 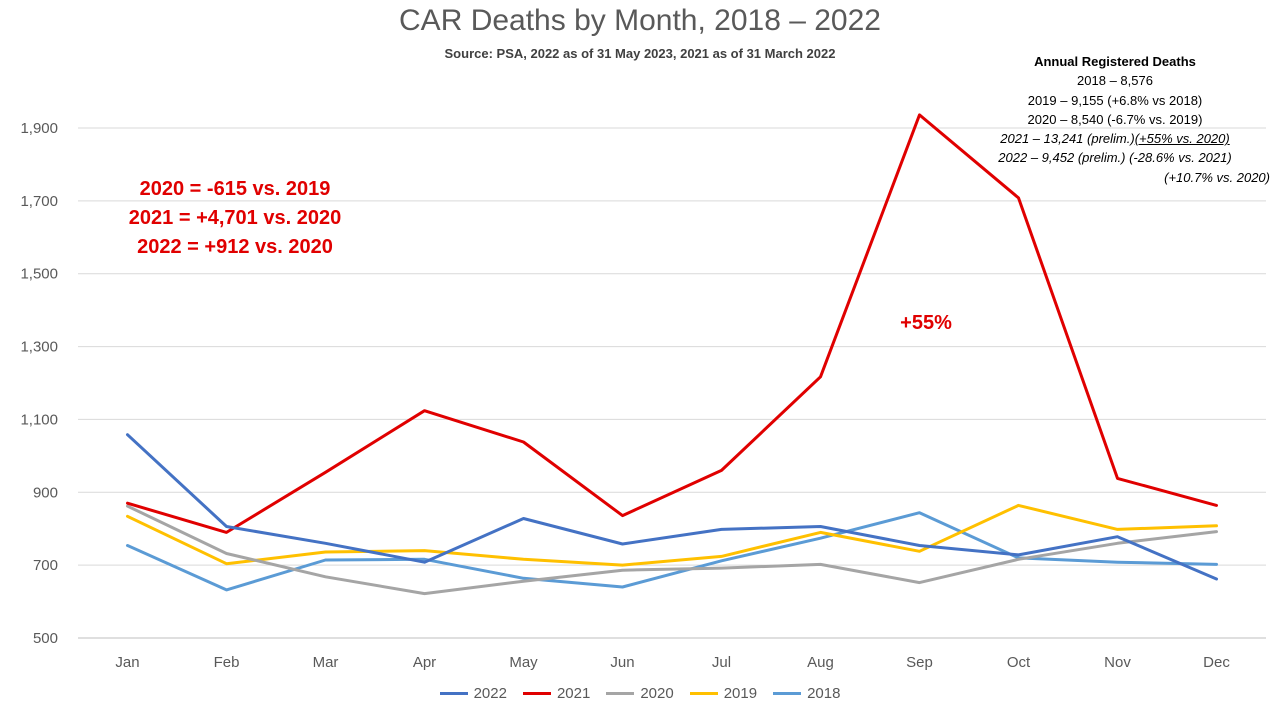 What do you see at coordinates (919, 662) in the screenshot?
I see `x-tick-label-sep: Sep` at bounding box center [919, 662].